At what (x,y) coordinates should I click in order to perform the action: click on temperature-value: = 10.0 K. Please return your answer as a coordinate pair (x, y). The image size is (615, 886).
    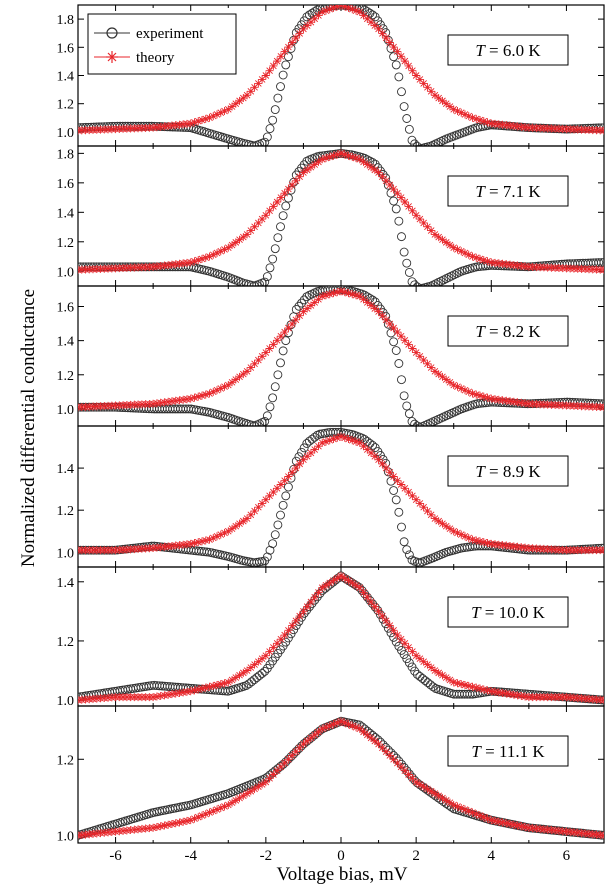
    Looking at the image, I should click on (513, 612).